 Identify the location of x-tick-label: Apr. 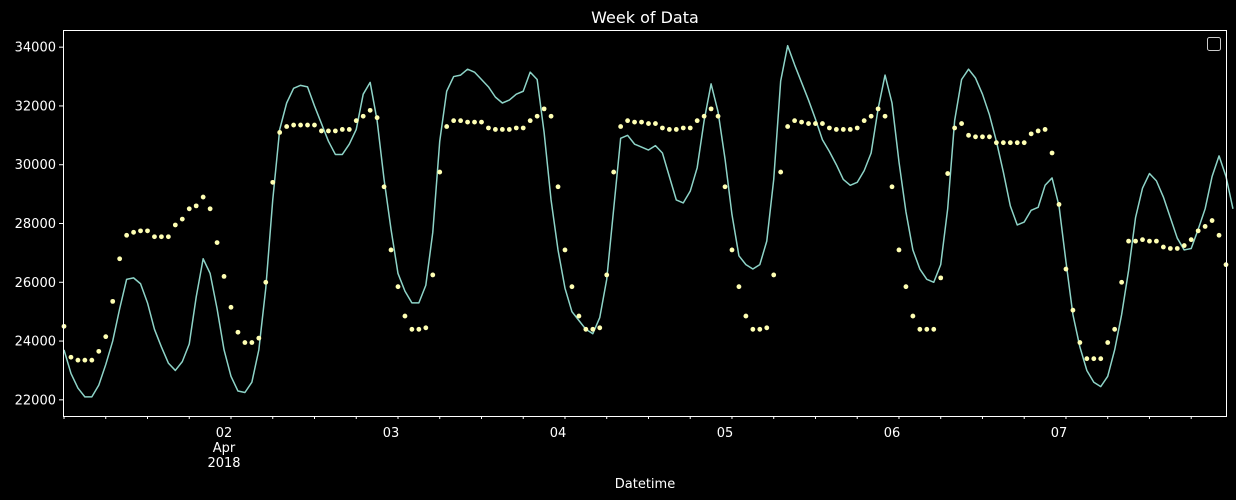
(224, 448).